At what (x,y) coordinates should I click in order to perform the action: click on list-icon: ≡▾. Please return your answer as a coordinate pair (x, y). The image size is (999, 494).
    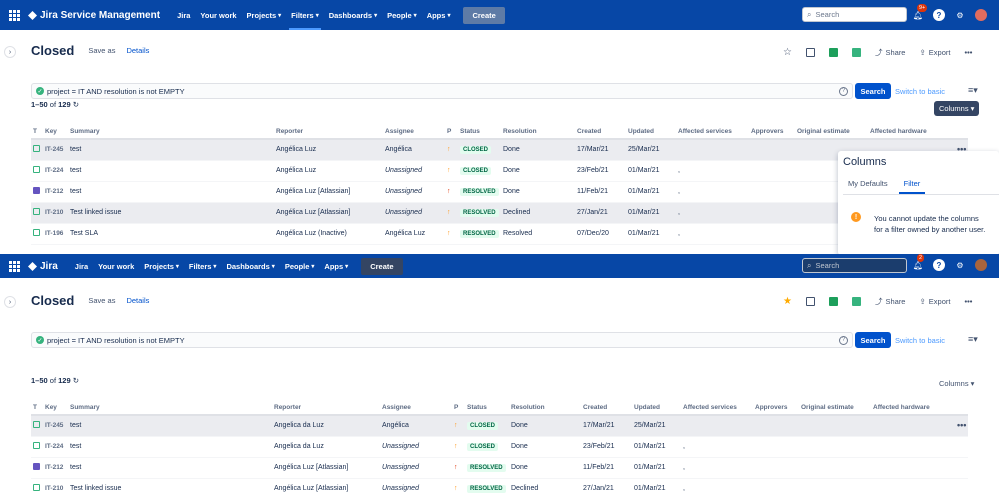
    Looking at the image, I should click on (973, 90).